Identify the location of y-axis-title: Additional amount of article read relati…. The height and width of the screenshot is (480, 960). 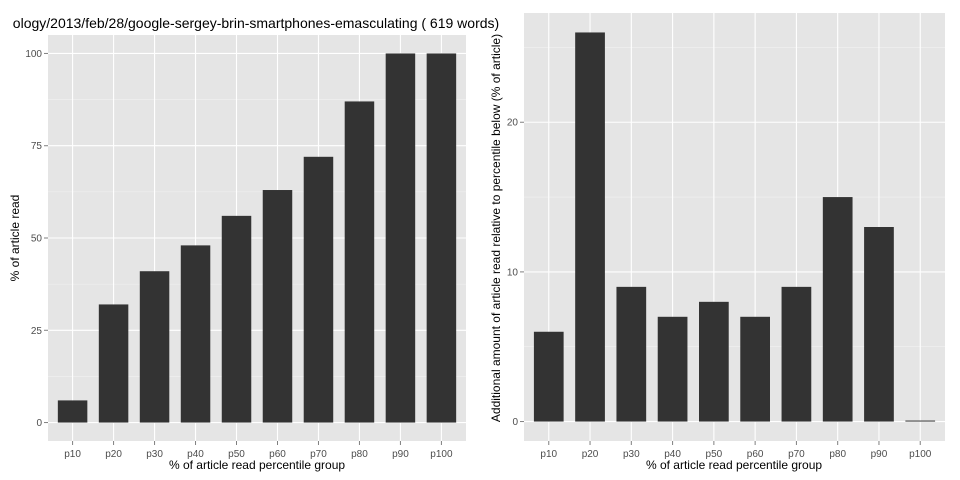
(496, 228).